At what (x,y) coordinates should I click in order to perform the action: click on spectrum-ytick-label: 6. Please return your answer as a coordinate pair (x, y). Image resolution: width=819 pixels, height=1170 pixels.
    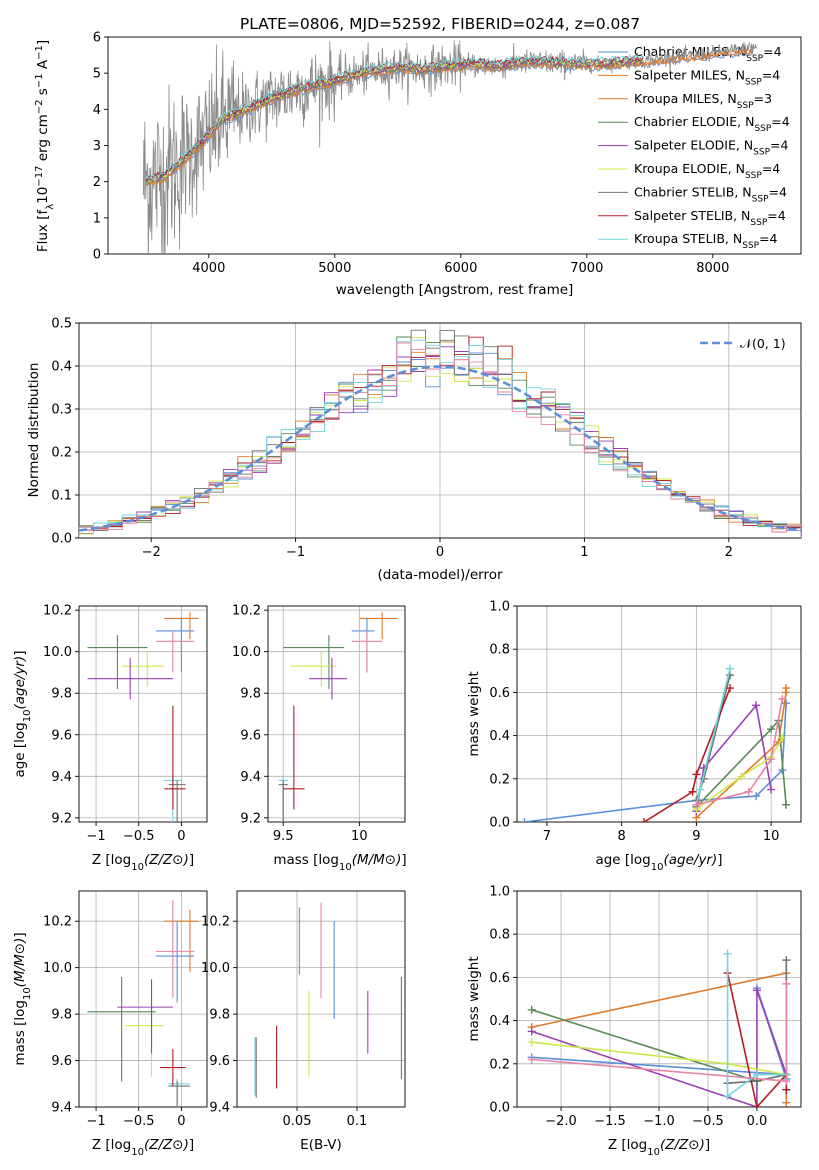
    Looking at the image, I should click on (97, 38).